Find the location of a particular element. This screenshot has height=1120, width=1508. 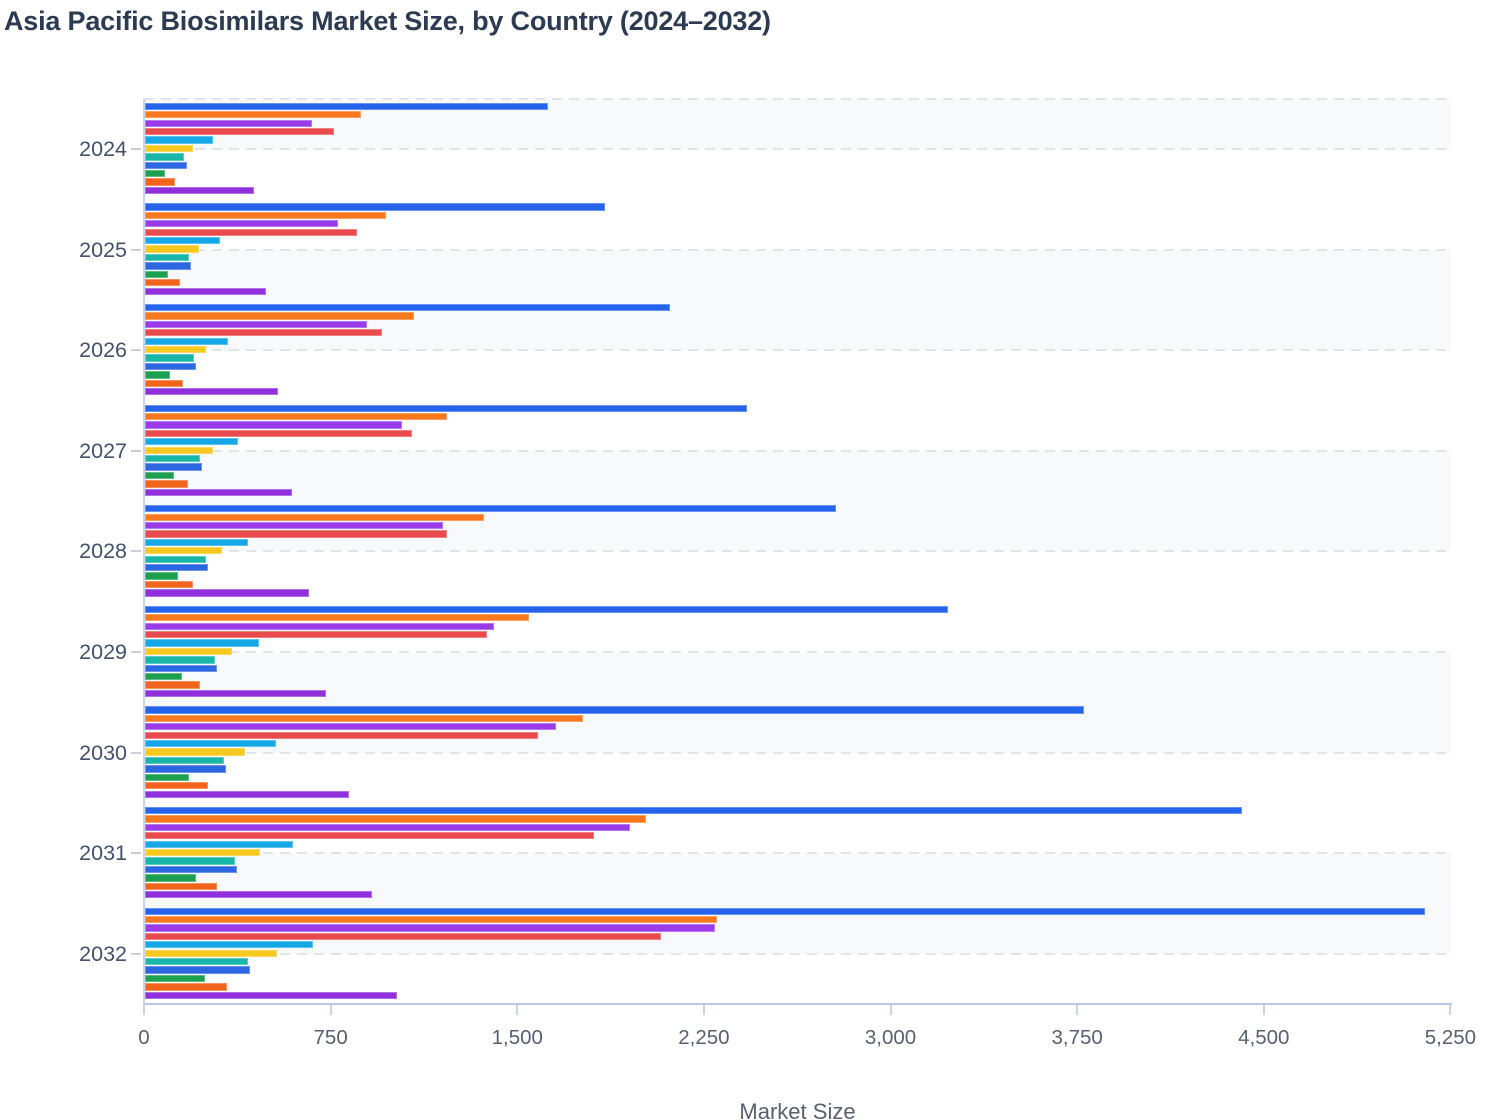

bar-series-01-blue-2029 is located at coordinates (546, 609).